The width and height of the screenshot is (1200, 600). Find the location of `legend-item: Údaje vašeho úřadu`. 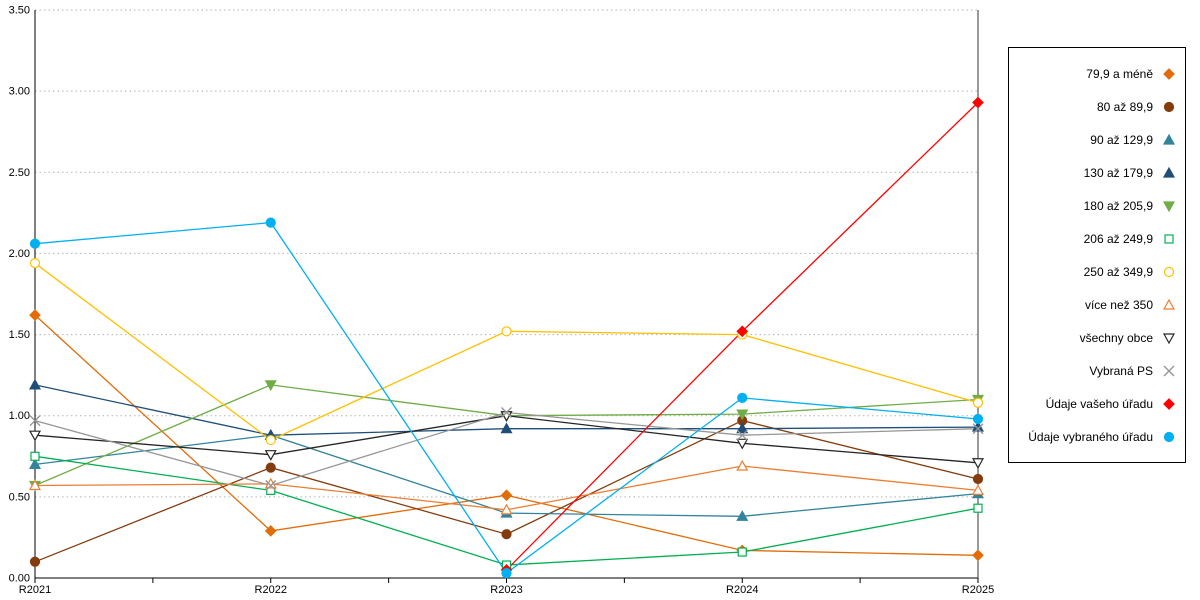

legend-item: Údaje vašeho úřadu is located at coordinates (1097, 403).